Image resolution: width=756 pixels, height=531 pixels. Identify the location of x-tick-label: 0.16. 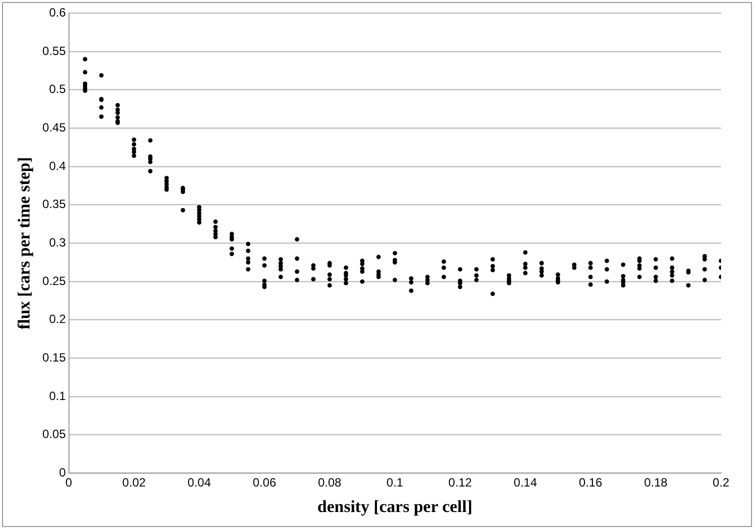
(590, 483).